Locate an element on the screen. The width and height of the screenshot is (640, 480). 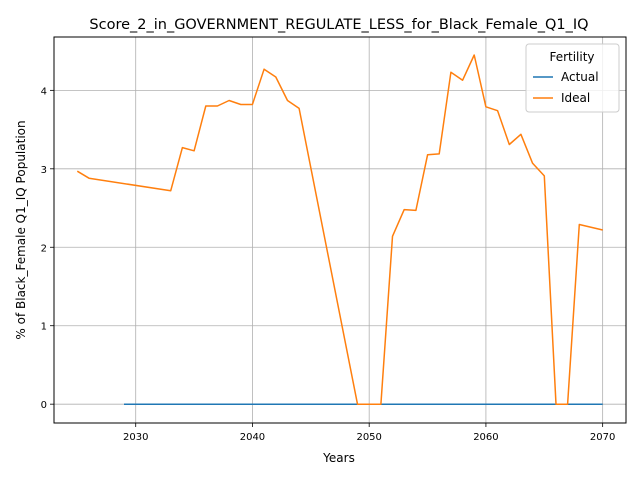
legend-title: Fertility is located at coordinates (571, 57).